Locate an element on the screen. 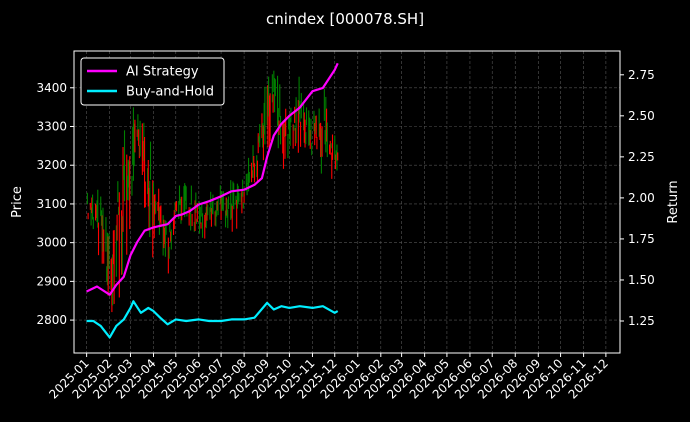 This screenshot has height=422, width=690. right-tick-label: 2.25 is located at coordinates (641, 157).